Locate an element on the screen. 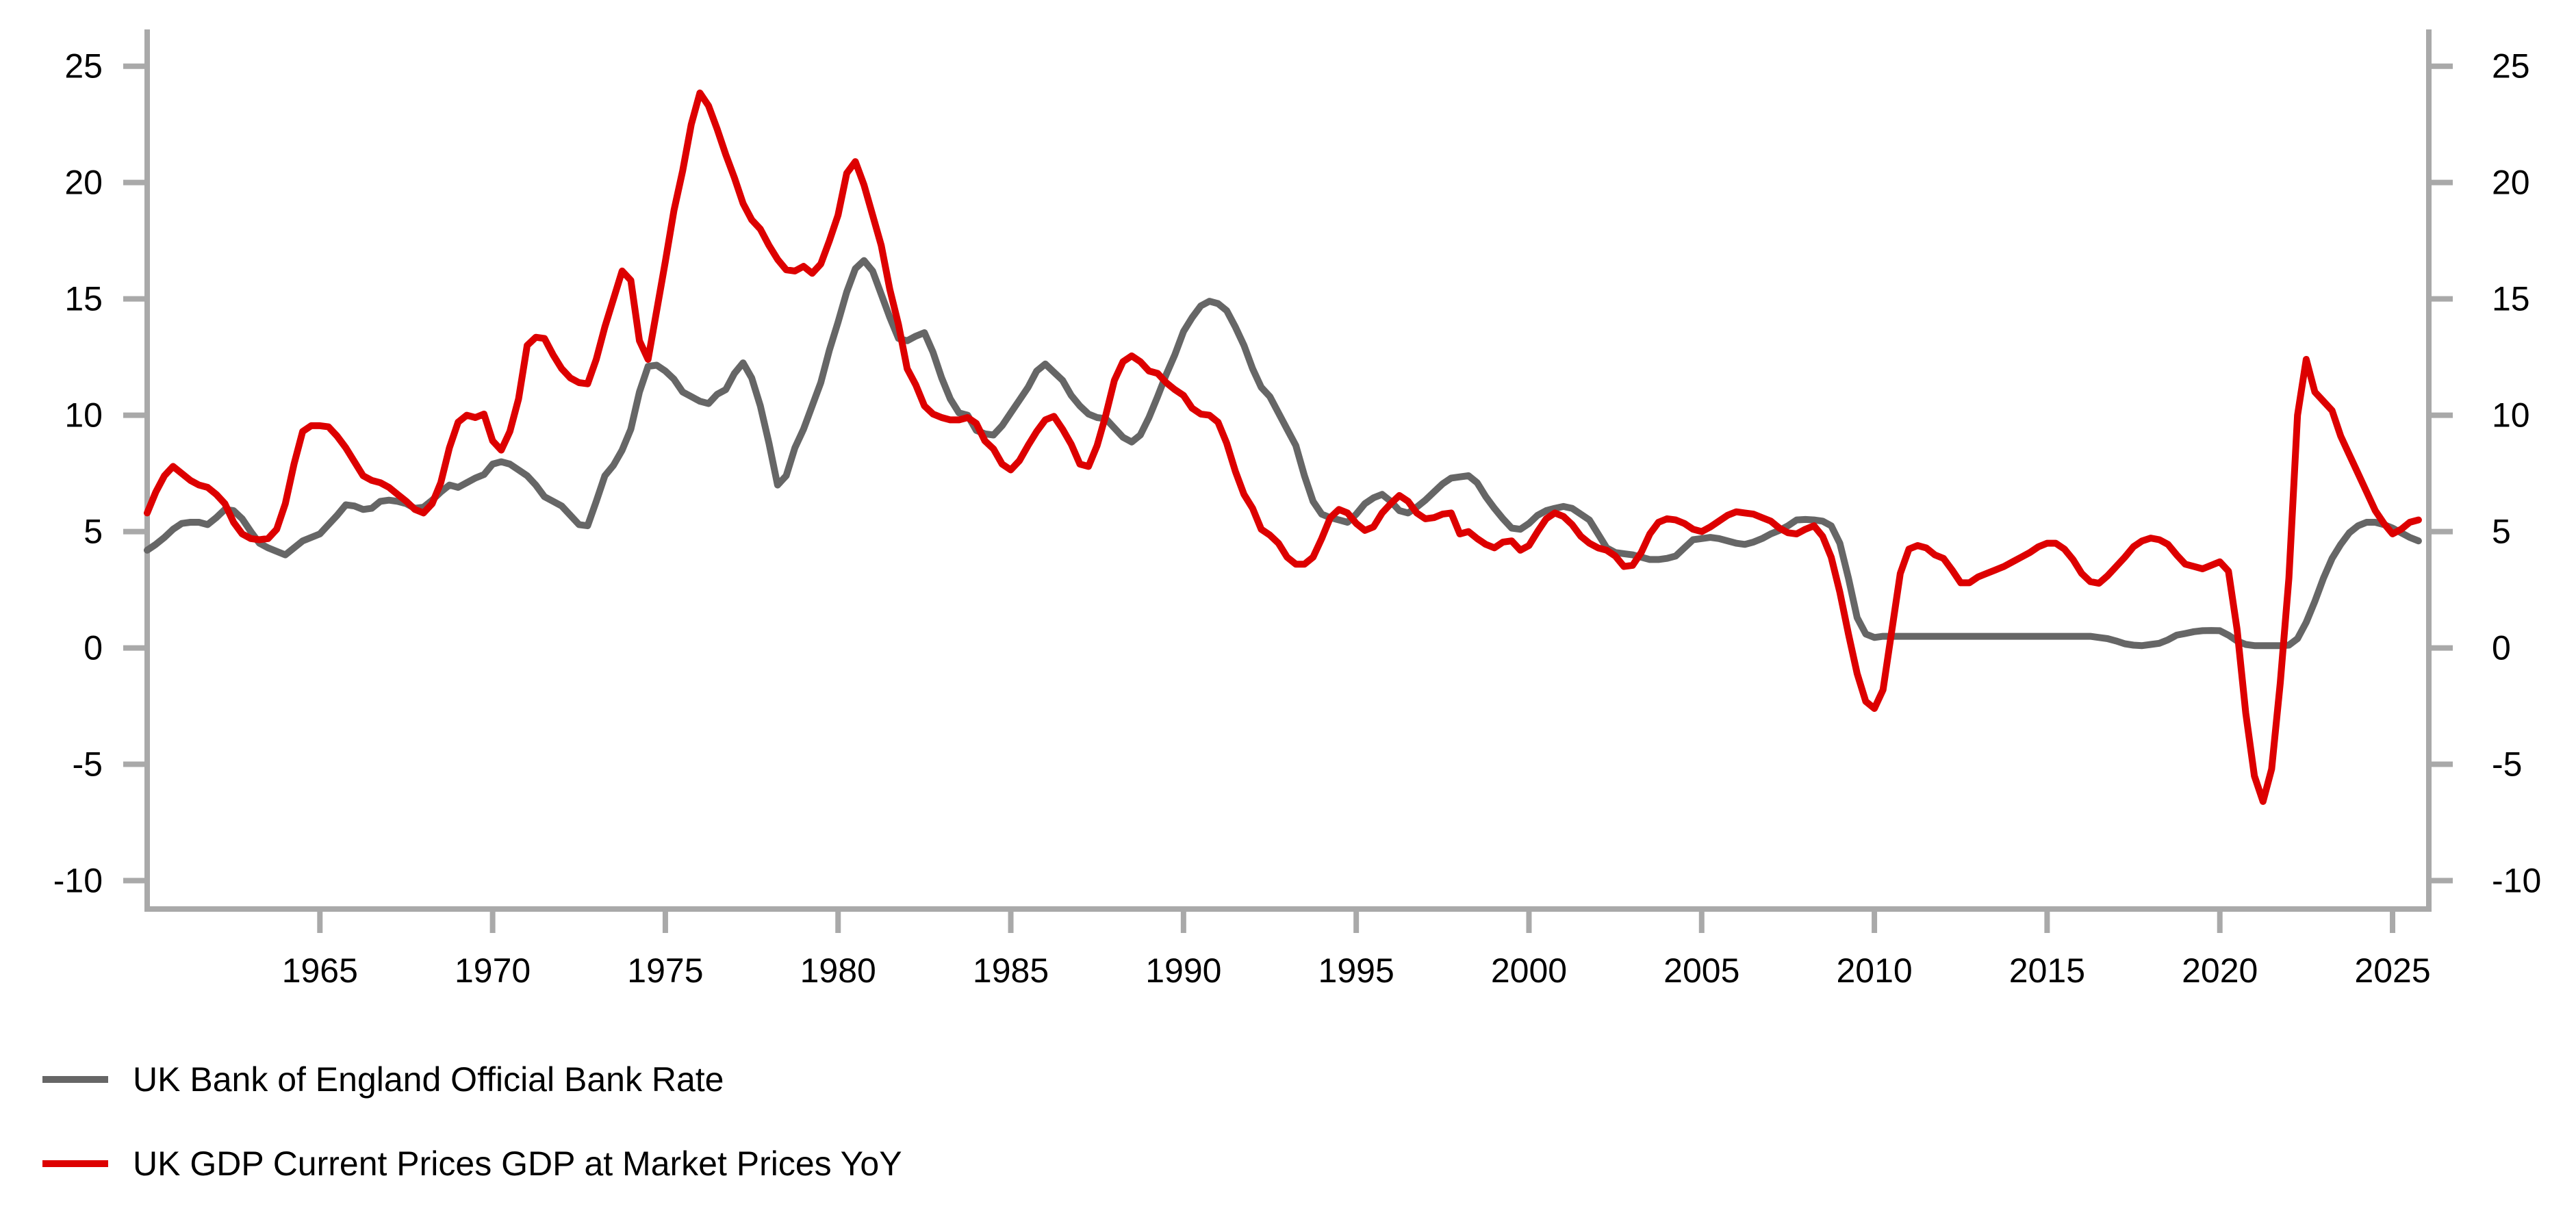 This screenshot has width=2576, height=1228. svg-text: 1975 is located at coordinates (665, 971).